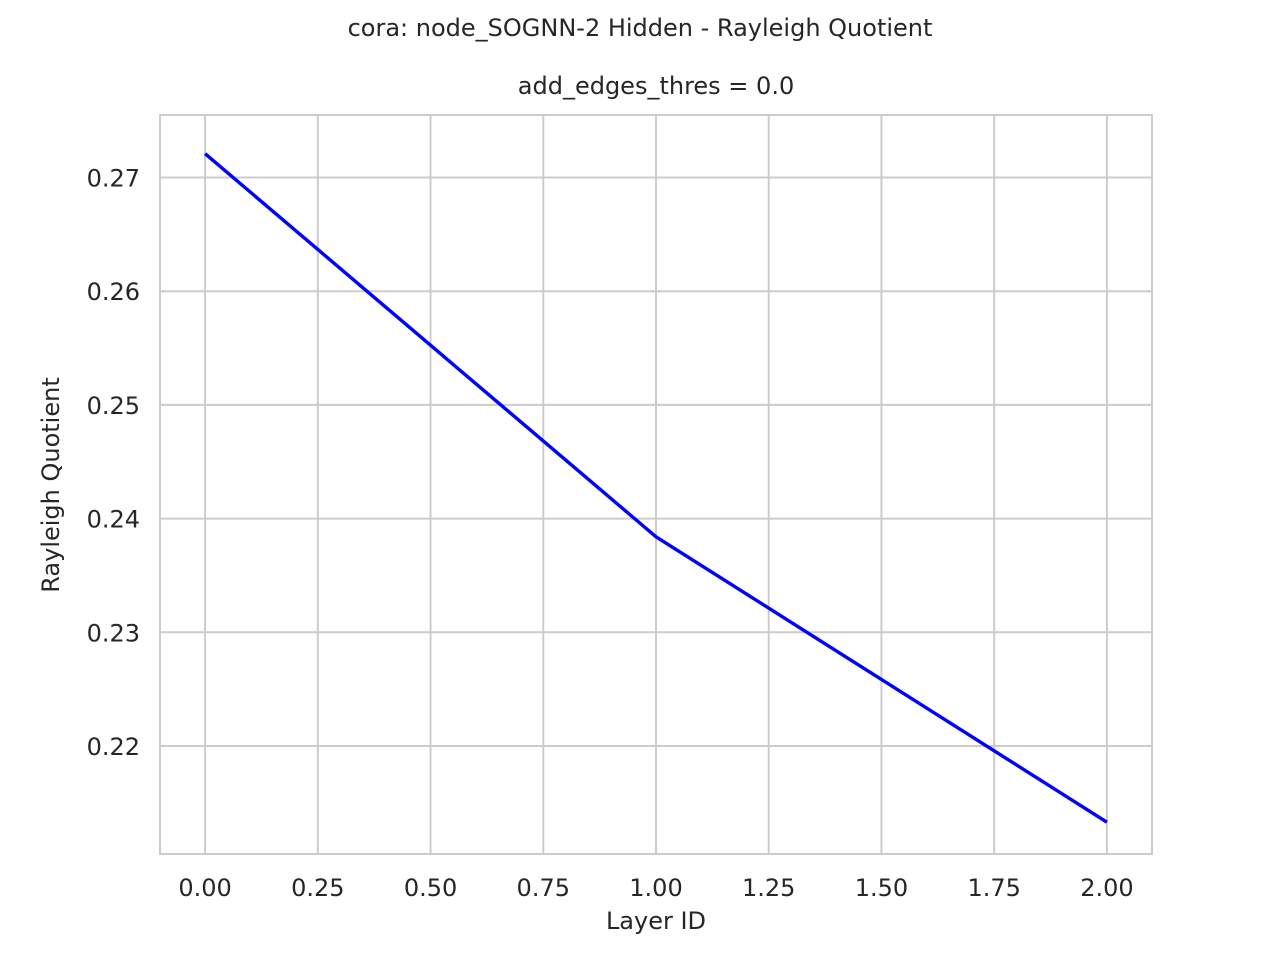 Image resolution: width=1280 pixels, height=960 pixels. Describe the element at coordinates (113, 406) in the screenshot. I see `y-tick-label: 0.25` at that location.